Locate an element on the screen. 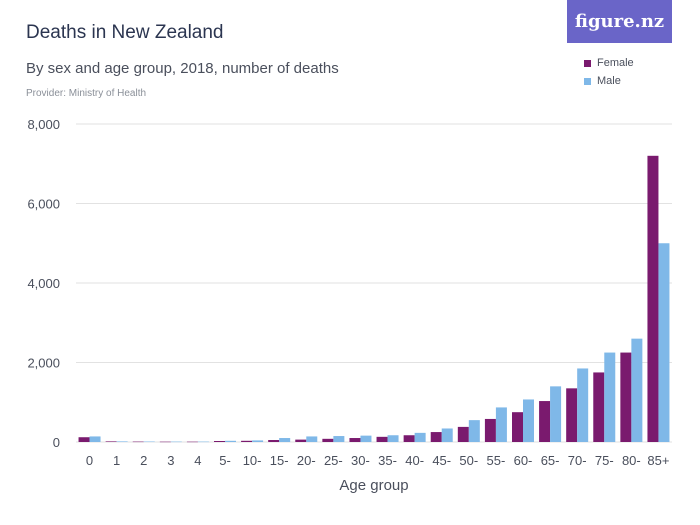 This screenshot has height=525, width=700. brand-logo: figure.nz is located at coordinates (619, 21).